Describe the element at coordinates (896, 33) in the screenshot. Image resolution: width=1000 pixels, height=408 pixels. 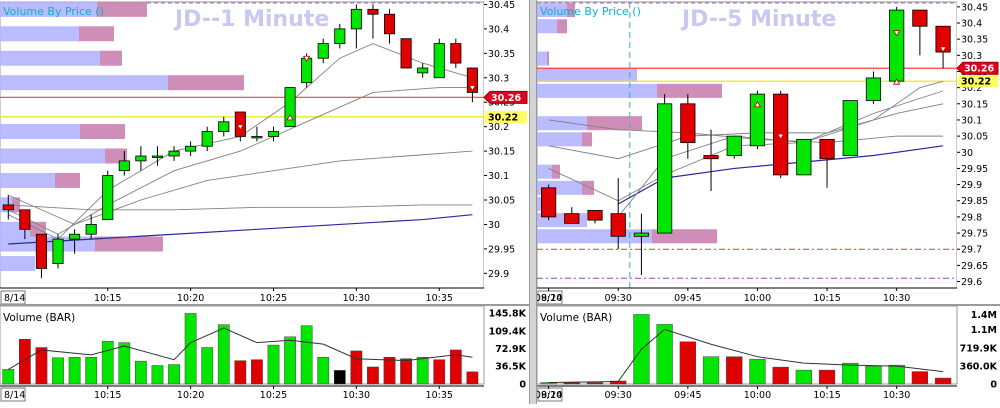
I see `sell-signal-arrow-icon` at that location.